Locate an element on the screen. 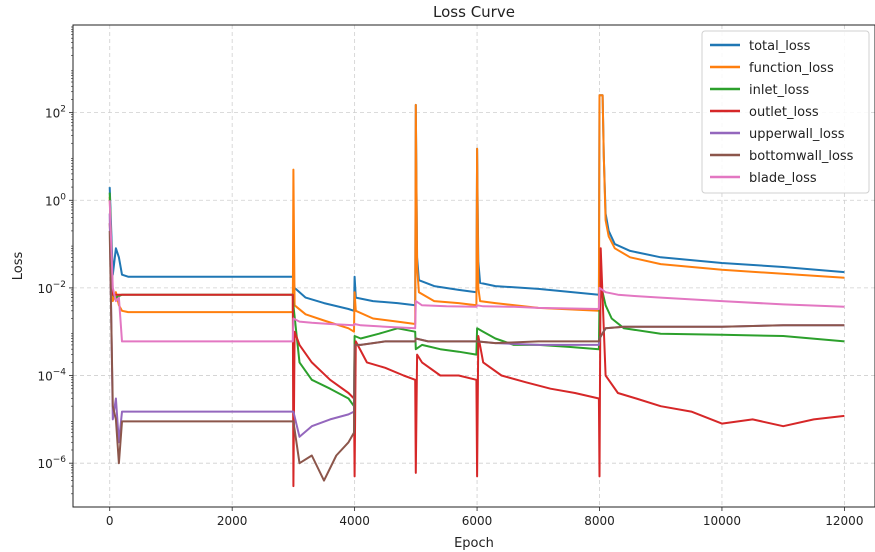  x-tick-label: 10000 is located at coordinates (722, 521).